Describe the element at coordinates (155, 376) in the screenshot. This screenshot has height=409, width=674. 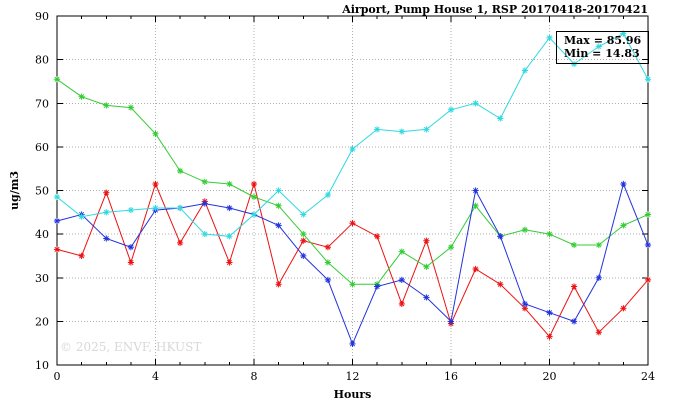
I see `x-tick-label: 4` at that location.